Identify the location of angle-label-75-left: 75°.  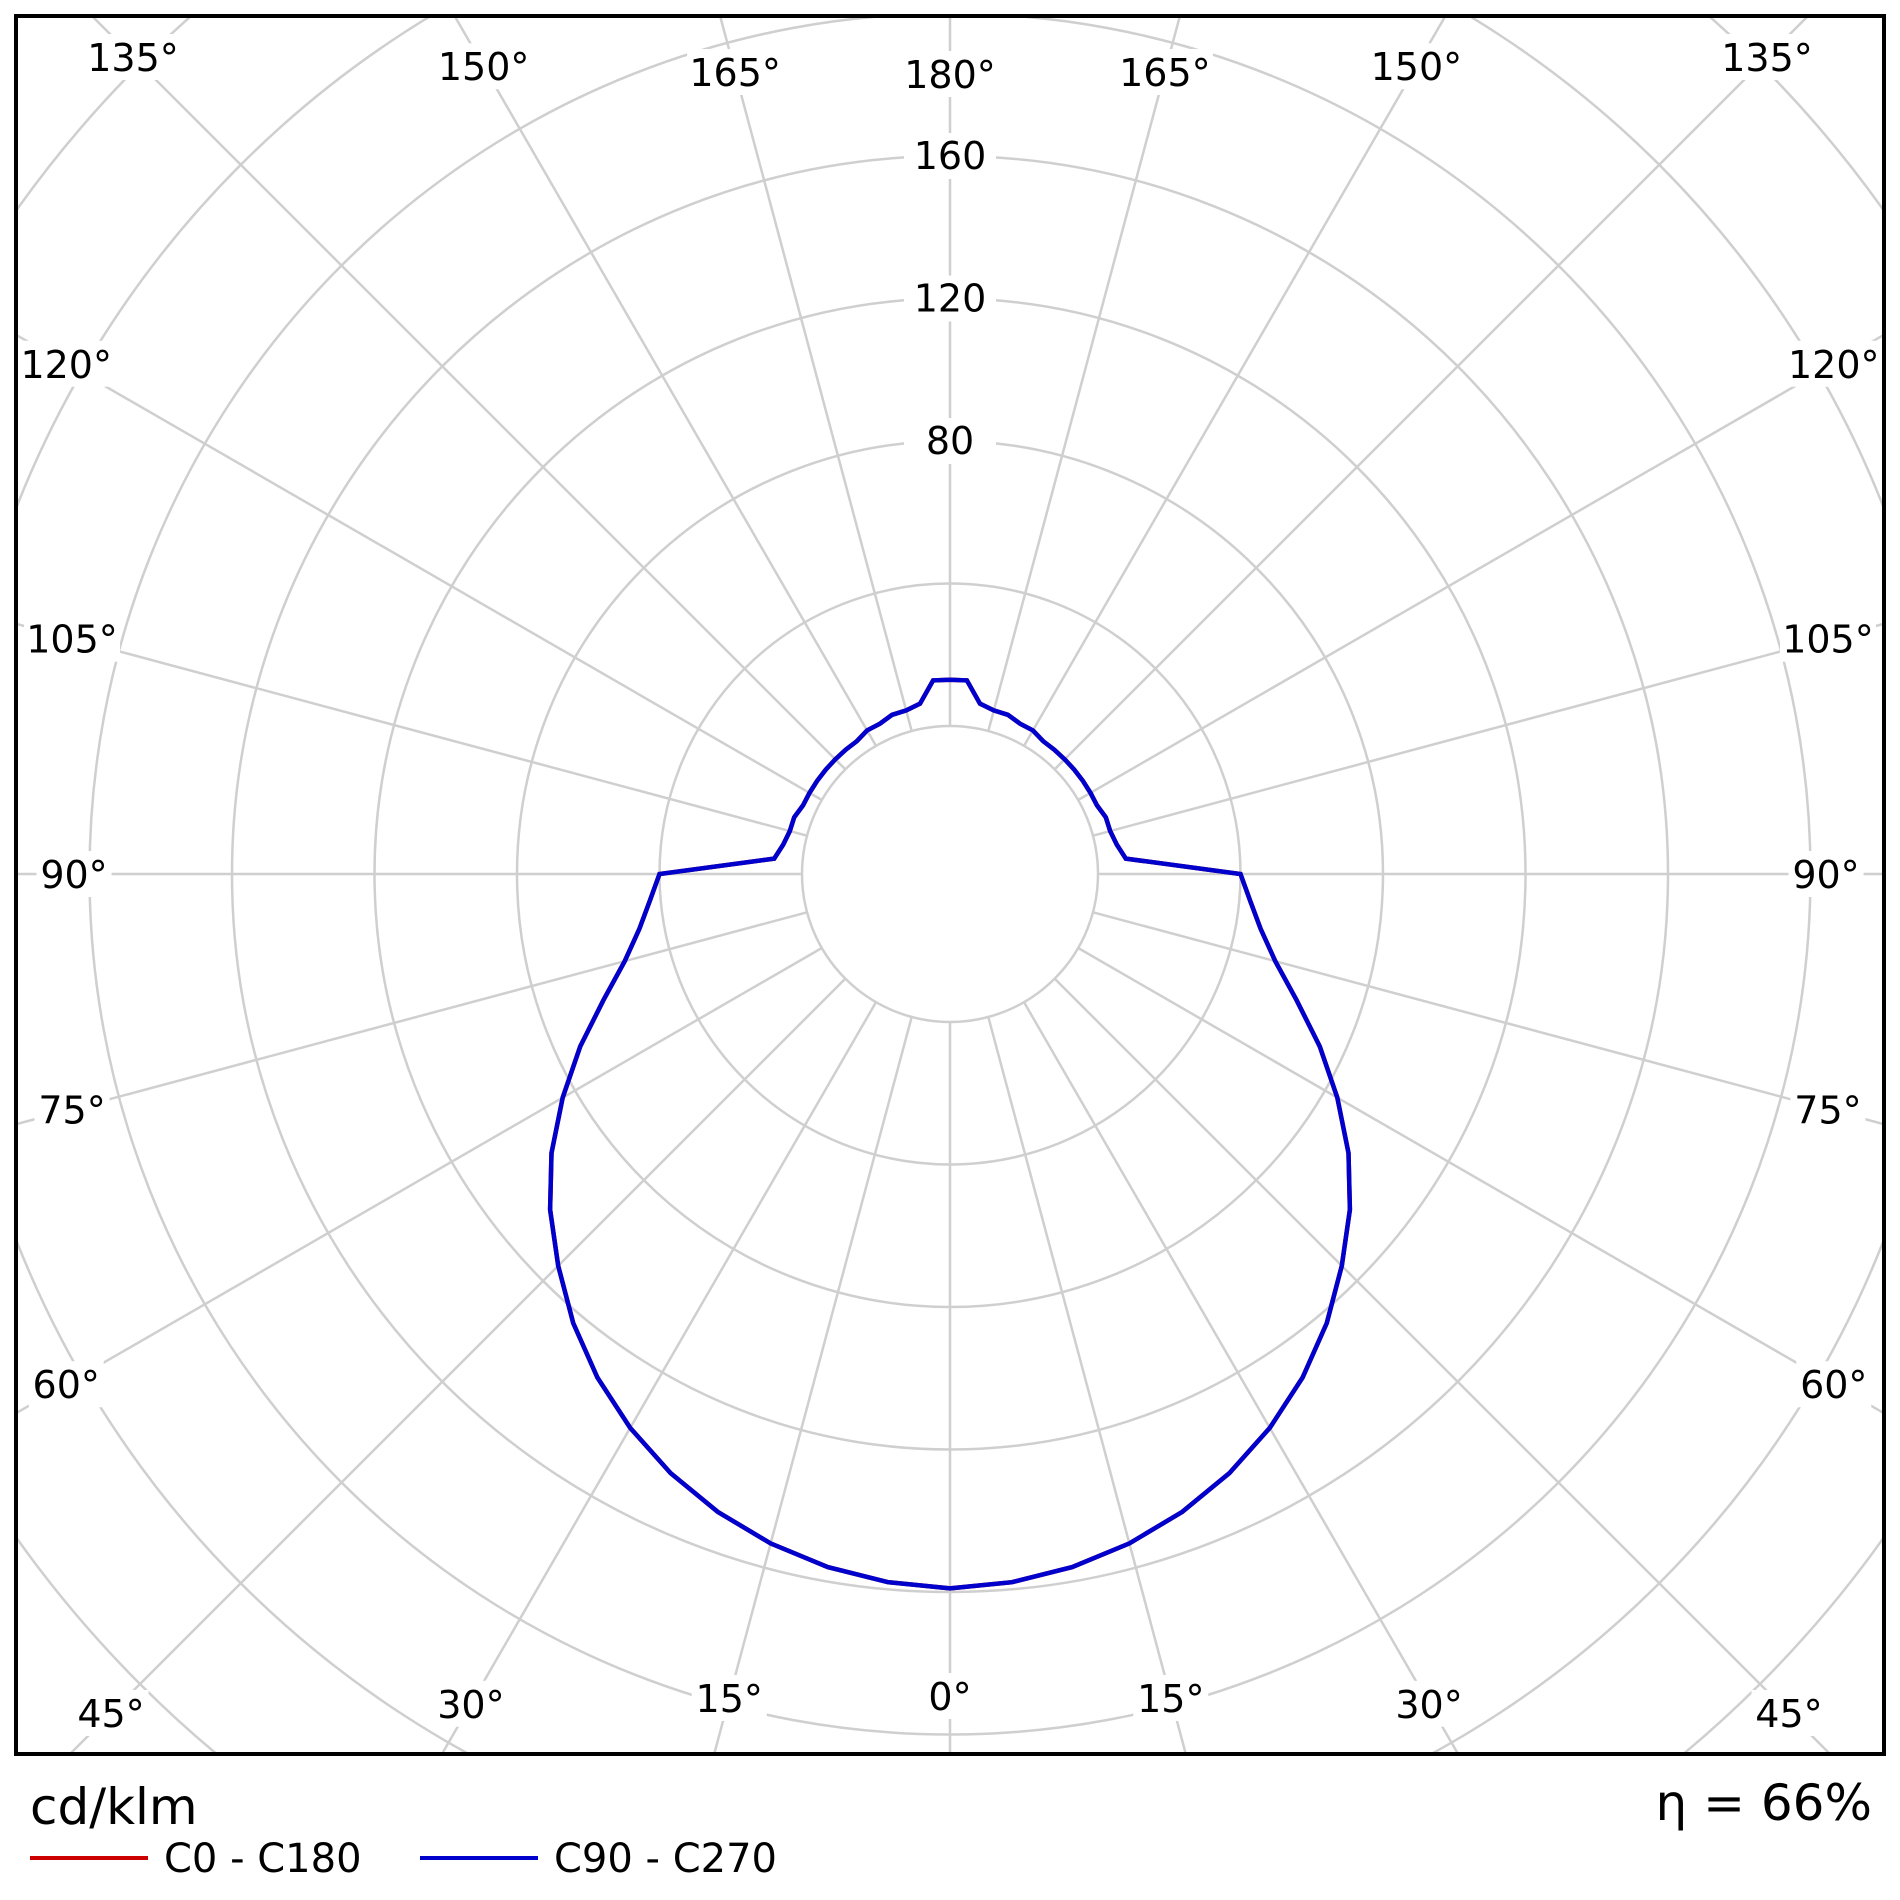
(71, 1110).